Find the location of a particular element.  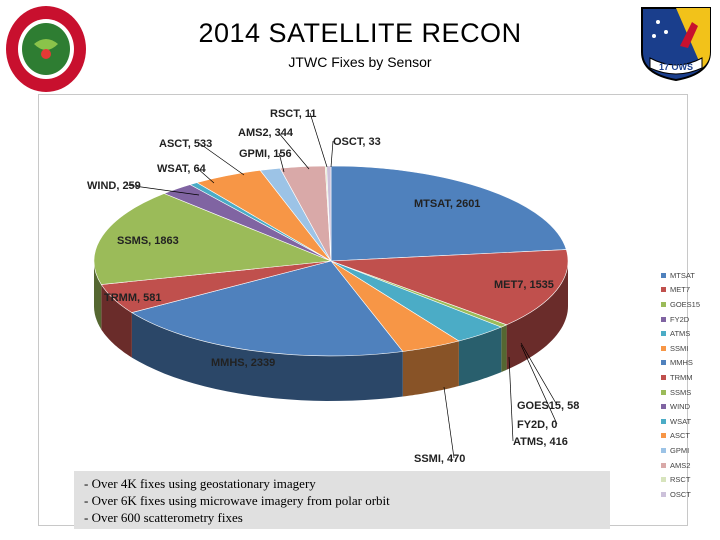

pie-side-ssms is located at coordinates (98, 295).